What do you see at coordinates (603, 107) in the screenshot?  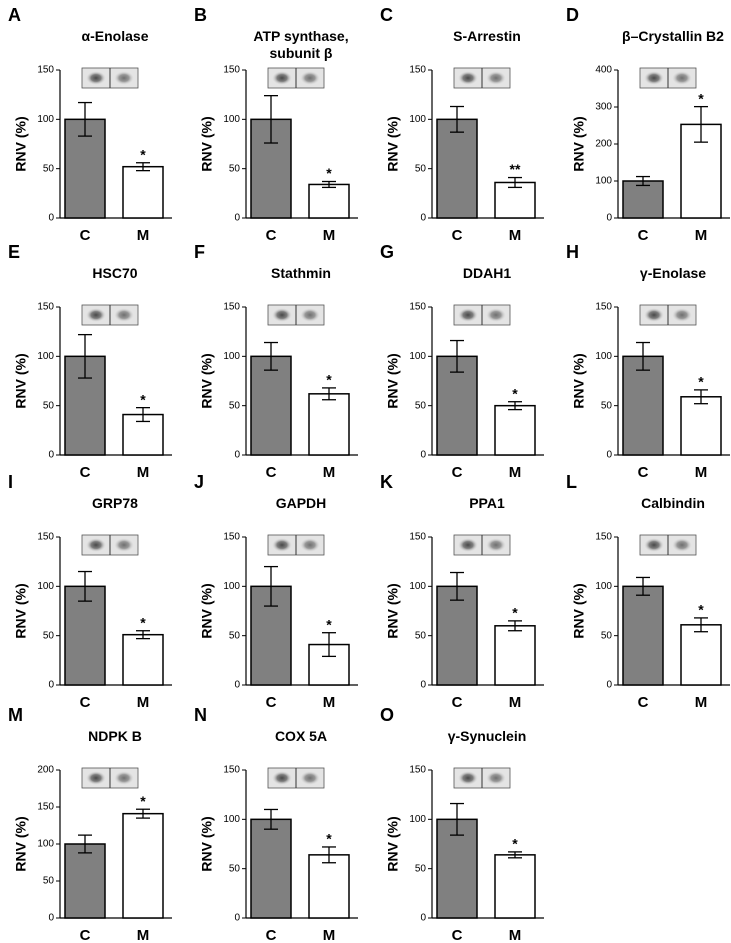 I see `y-tick-label: 300` at bounding box center [603, 107].